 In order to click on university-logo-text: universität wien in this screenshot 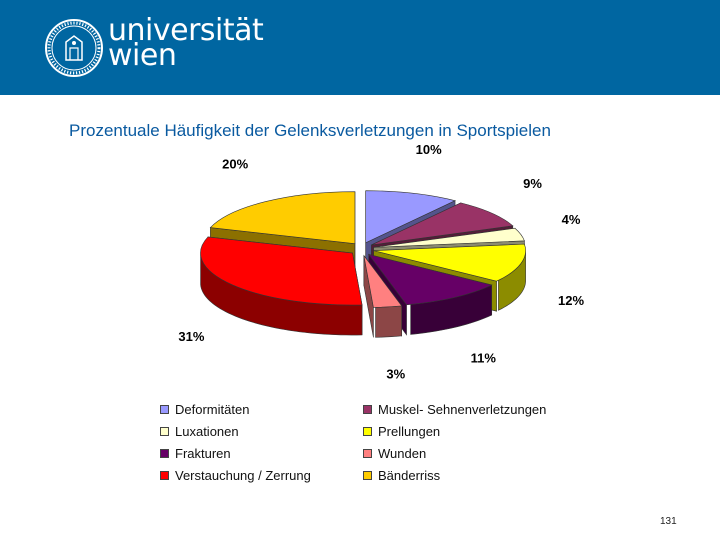, I will do `click(186, 43)`.